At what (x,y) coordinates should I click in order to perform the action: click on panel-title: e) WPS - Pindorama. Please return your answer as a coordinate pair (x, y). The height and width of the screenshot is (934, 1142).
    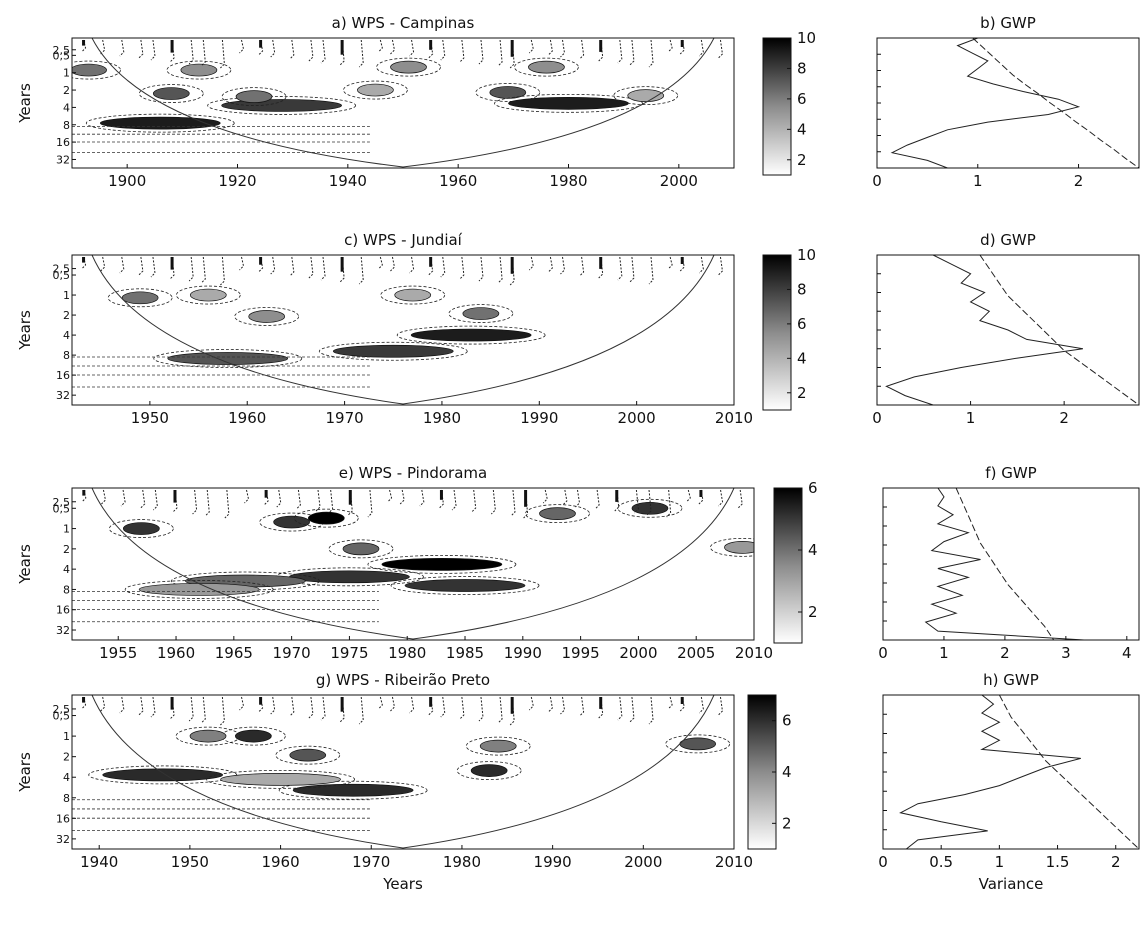
    Looking at the image, I should click on (413, 473).